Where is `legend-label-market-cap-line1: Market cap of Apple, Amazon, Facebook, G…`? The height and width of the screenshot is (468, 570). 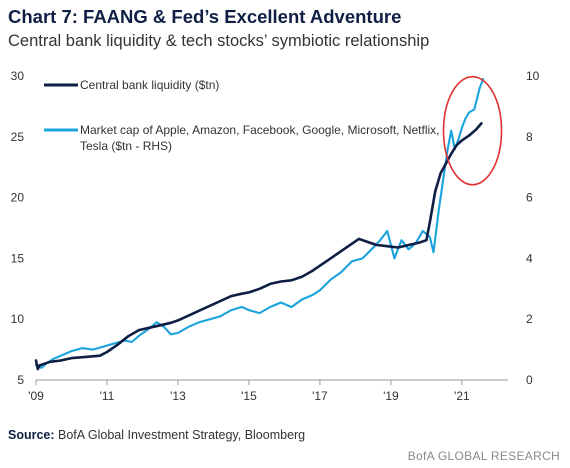
legend-label-market-cap-line1: Market cap of Apple, Amazon, Facebook, G… is located at coordinates (260, 130).